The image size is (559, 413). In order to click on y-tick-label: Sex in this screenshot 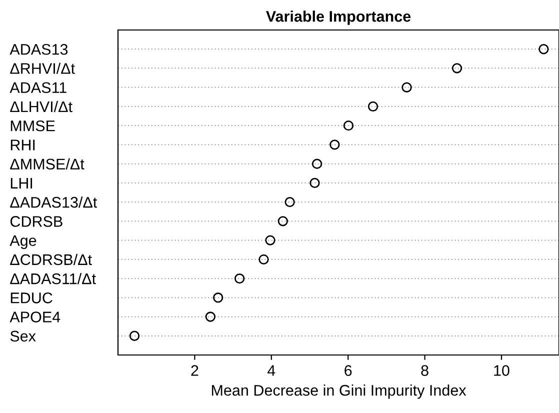, I will do `click(23, 336)`.